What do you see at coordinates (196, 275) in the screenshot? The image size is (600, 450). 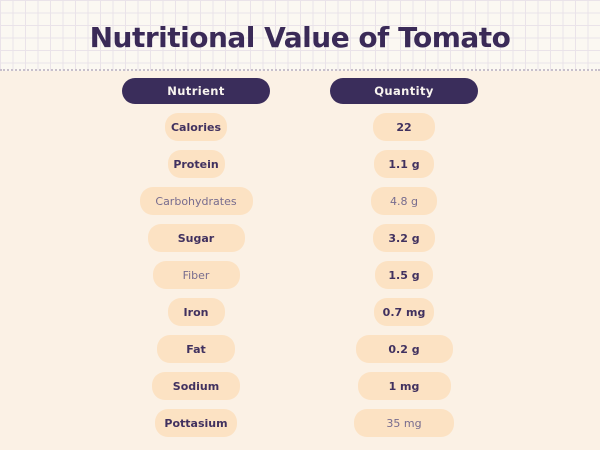 I see `nutrient-cell: Fiber` at bounding box center [196, 275].